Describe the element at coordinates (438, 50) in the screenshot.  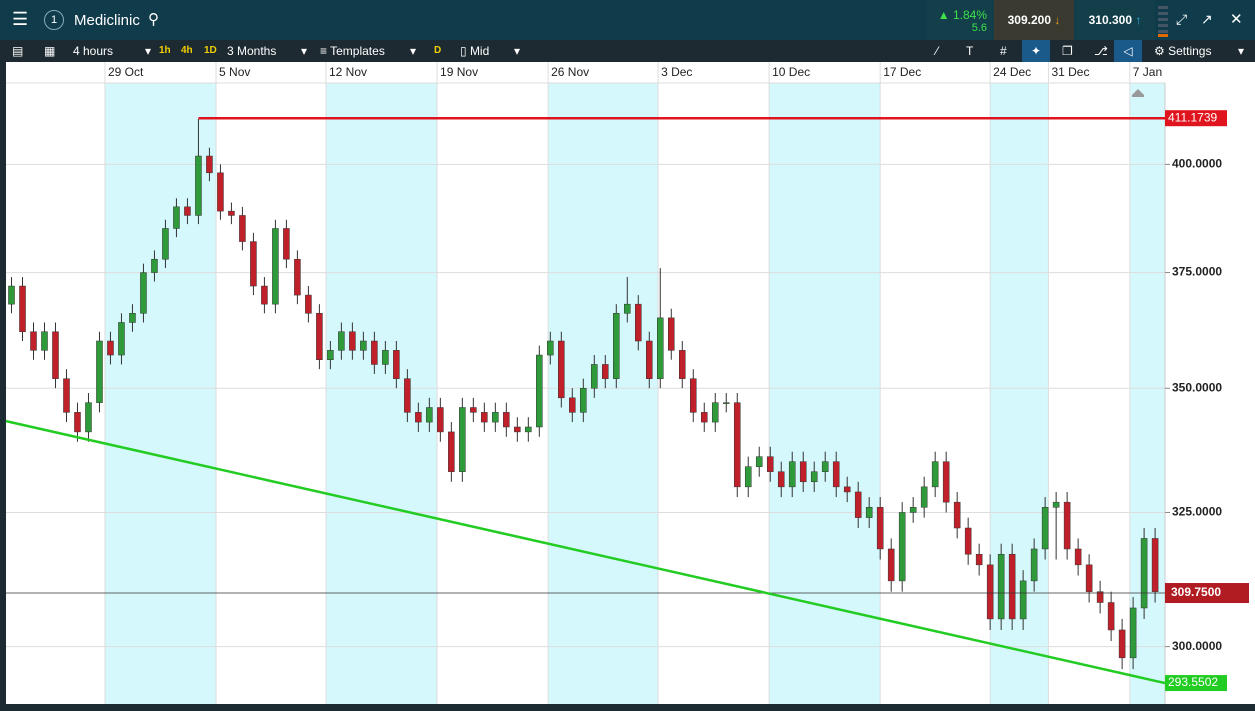
I see `d-button: D` at that location.